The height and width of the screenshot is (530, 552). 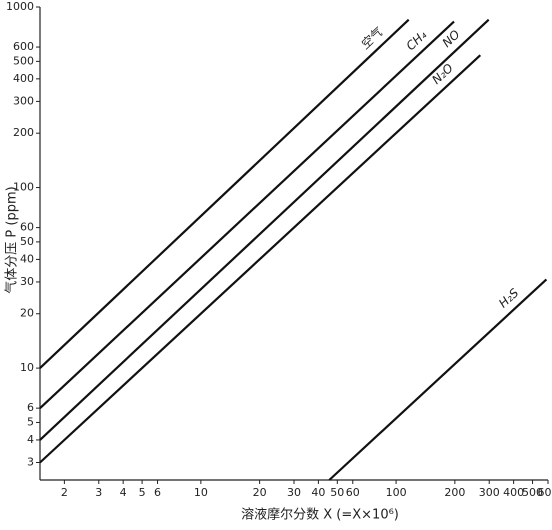 What do you see at coordinates (23, 132) in the screenshot?
I see `y-tick-label: 200` at bounding box center [23, 132].